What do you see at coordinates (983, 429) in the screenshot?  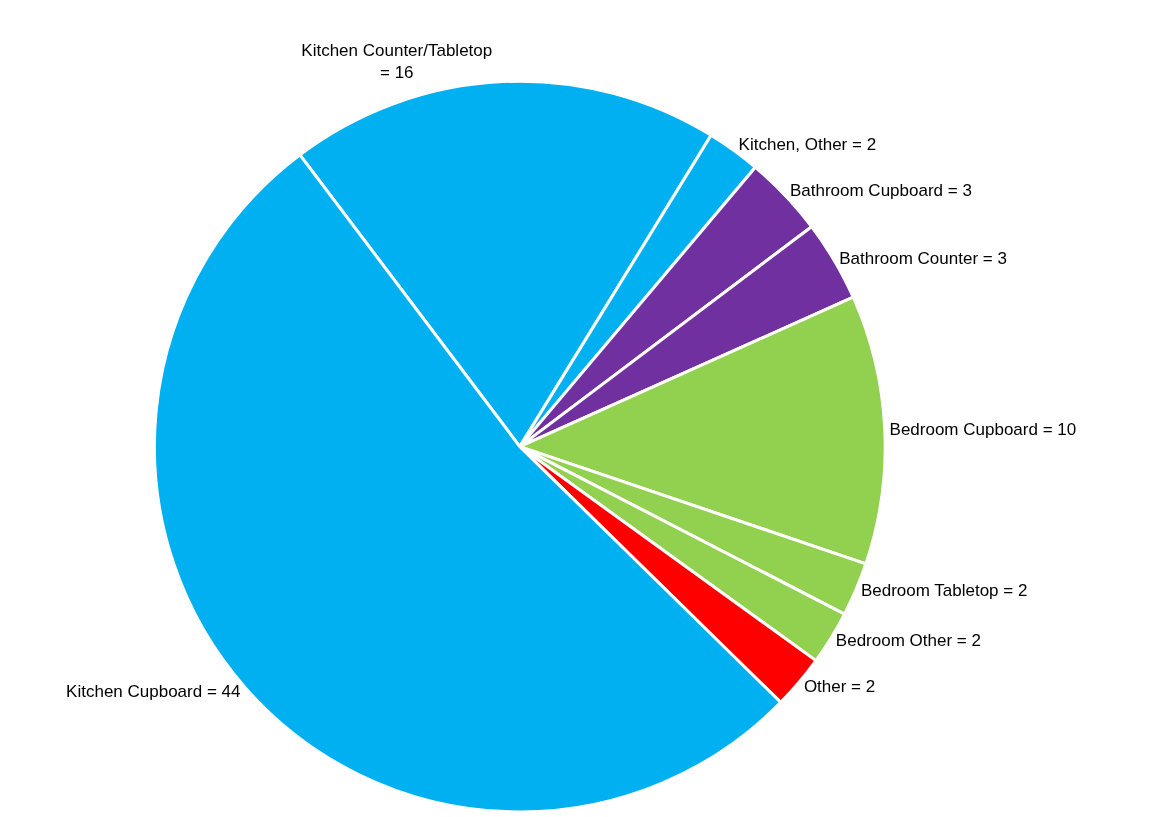 I see `slice-label: Bedroom Cupboard = 10` at bounding box center [983, 429].